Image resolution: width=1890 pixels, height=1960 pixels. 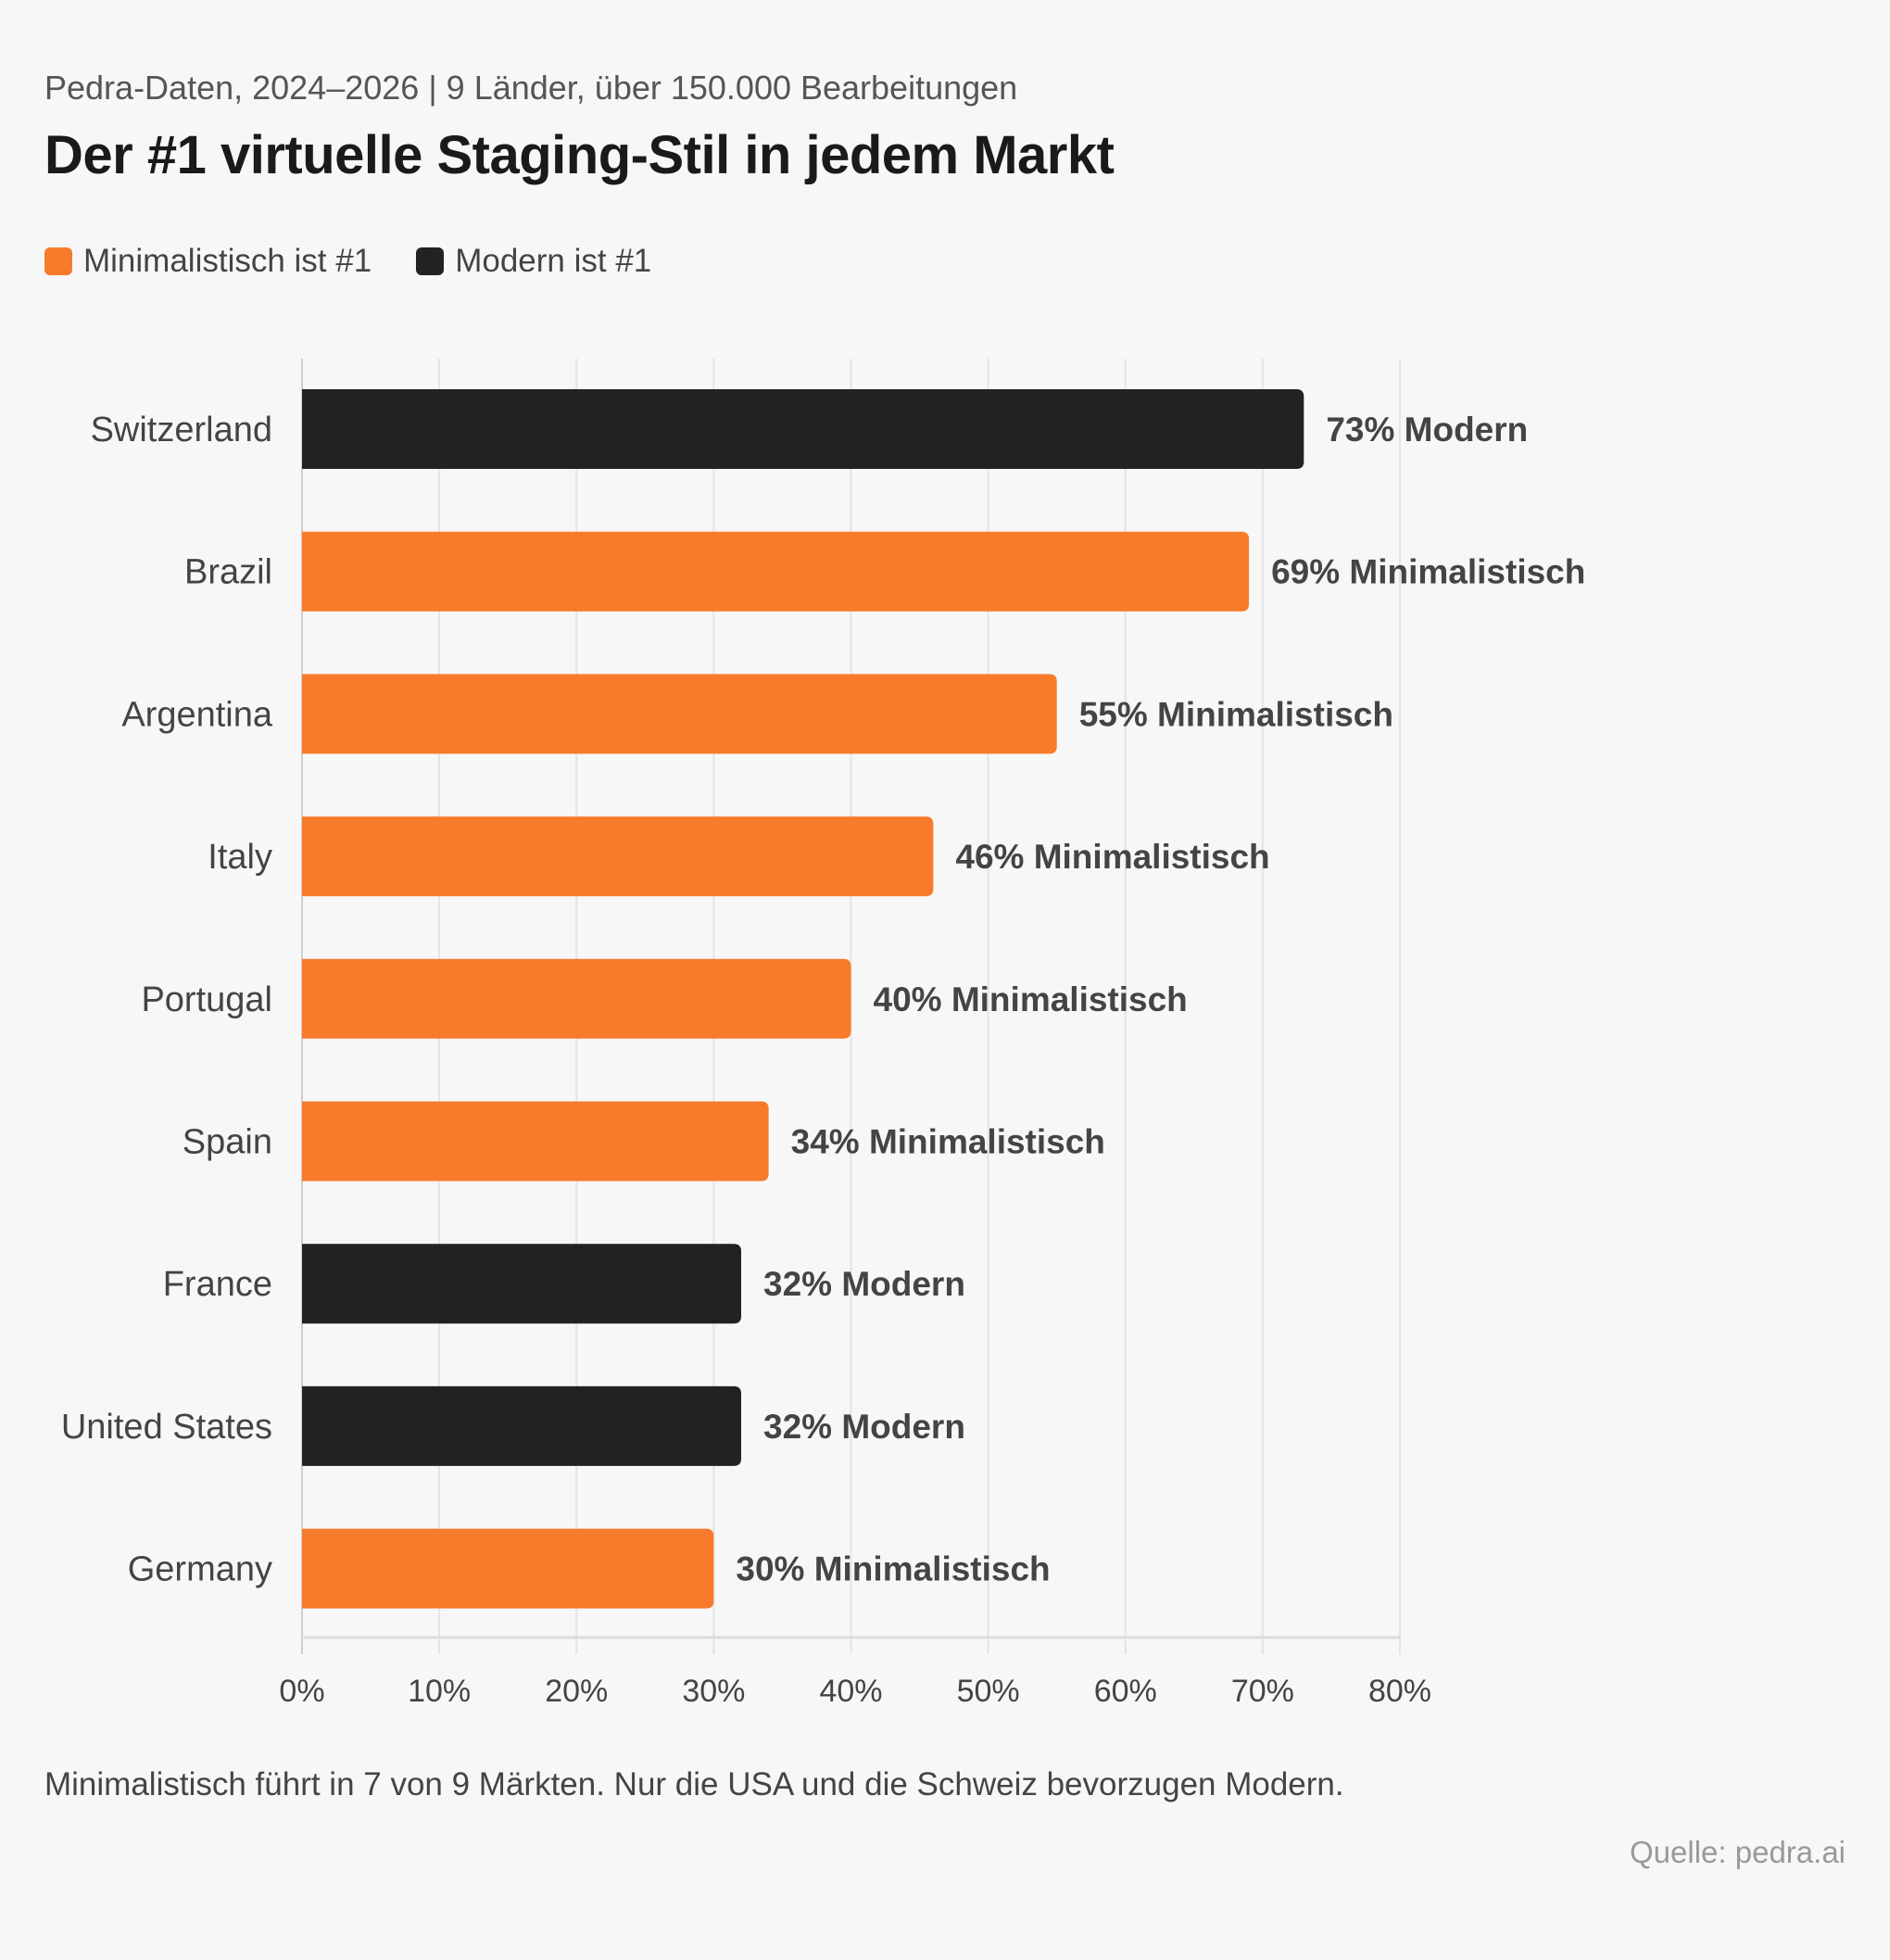 What do you see at coordinates (508, 1568) in the screenshot?
I see `bar-germany` at bounding box center [508, 1568].